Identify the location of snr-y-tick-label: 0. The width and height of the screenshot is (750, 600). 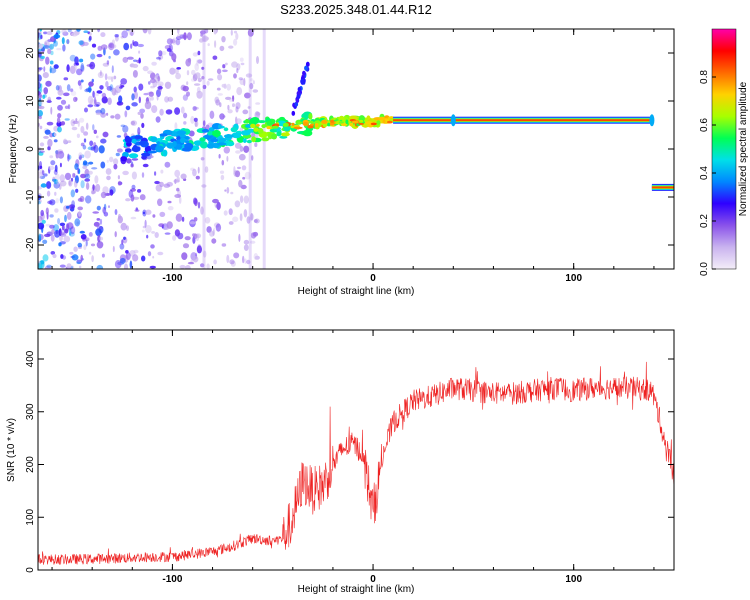
(30, 570).